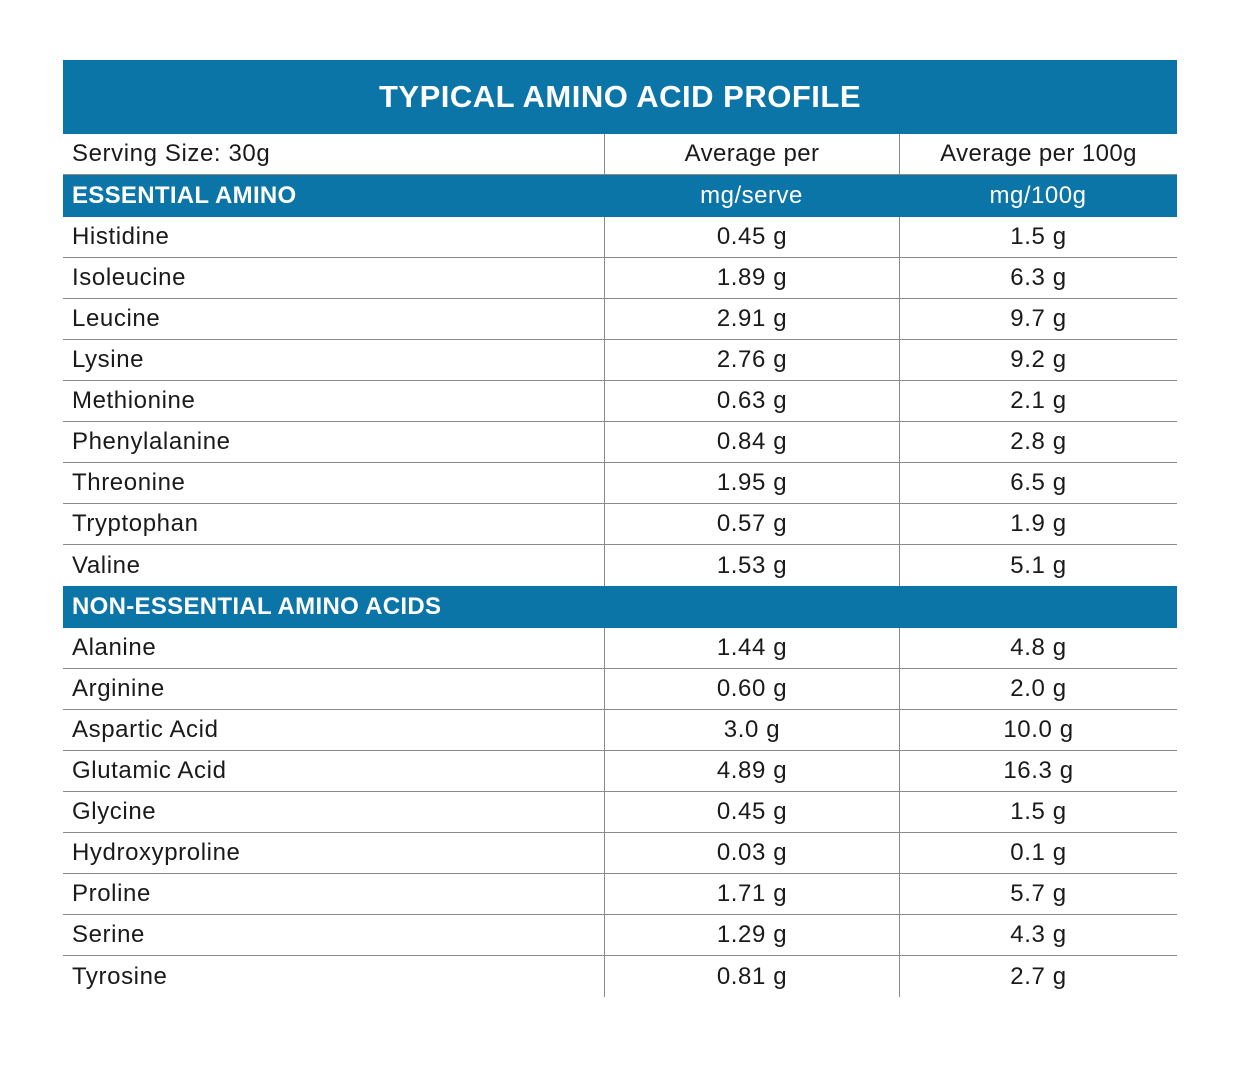 This screenshot has width=1240, height=1071. Describe the element at coordinates (620, 196) in the screenshot. I see `essential-section-header: ESSENTIAL AMINO mg/serve mg/100g` at that location.